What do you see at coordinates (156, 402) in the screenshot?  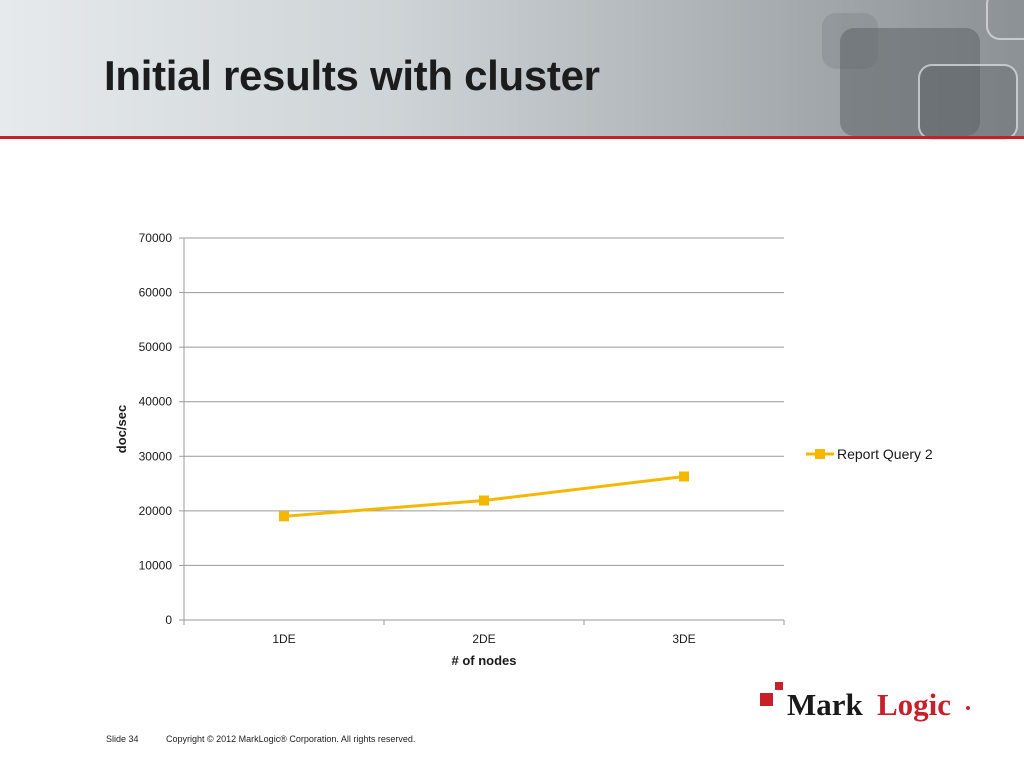 I see `y-tick-label: 40000` at bounding box center [156, 402].